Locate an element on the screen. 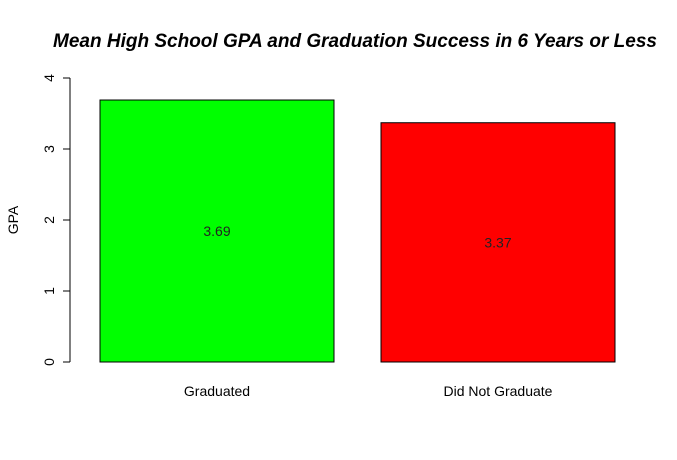  y-tick-label: 0 is located at coordinates (49, 362).